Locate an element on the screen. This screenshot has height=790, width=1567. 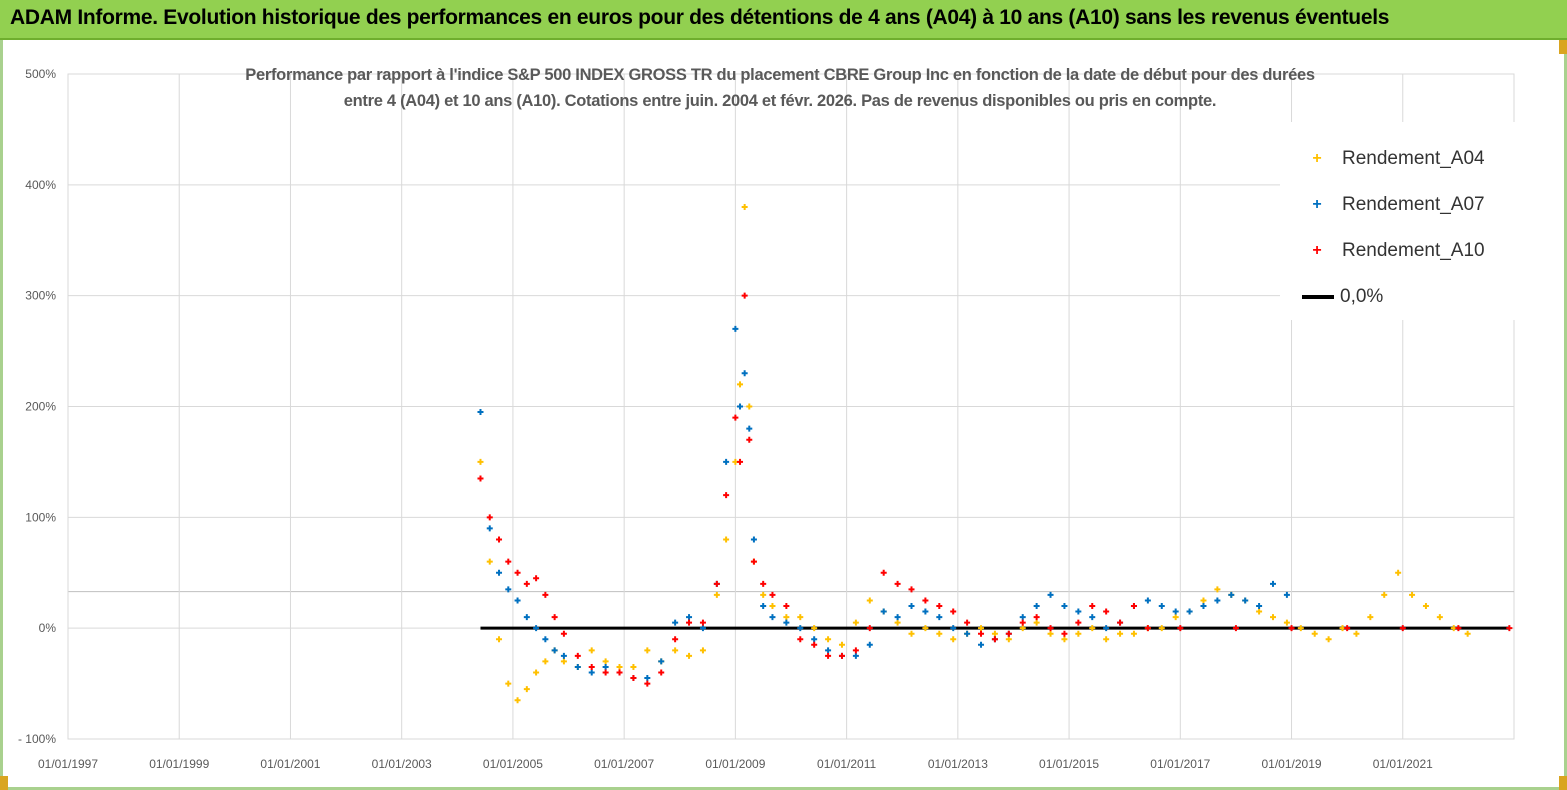
frame-corner-top-right is located at coordinates (1563, 47).